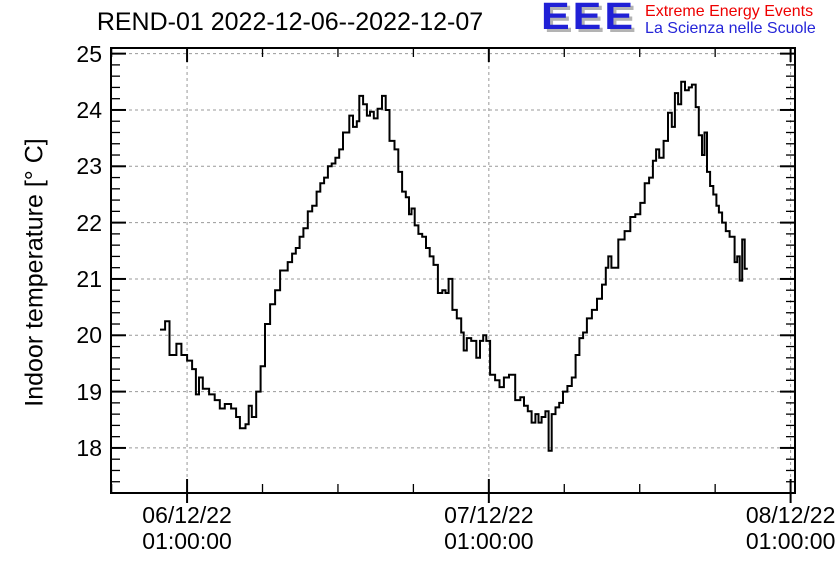 Image resolution: width=836 pixels, height=572 pixels. I want to click on y-tick-label: 19, so click(89, 391).